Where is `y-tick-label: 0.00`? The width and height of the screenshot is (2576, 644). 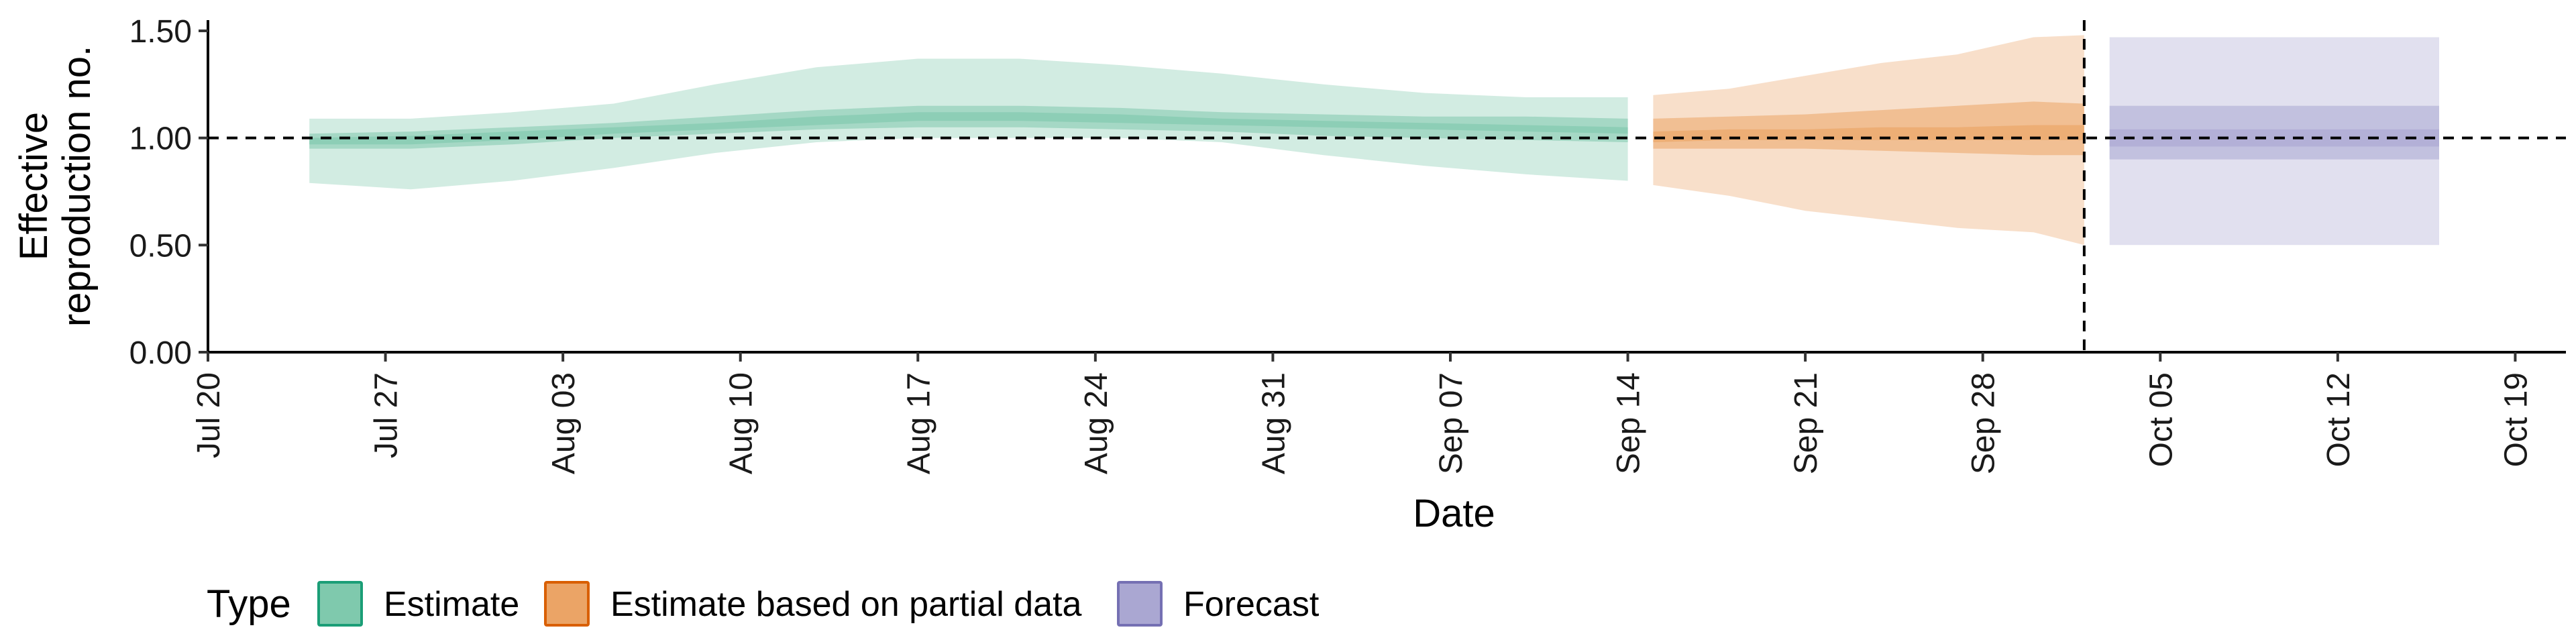
y-tick-label: 0.00 is located at coordinates (160, 353).